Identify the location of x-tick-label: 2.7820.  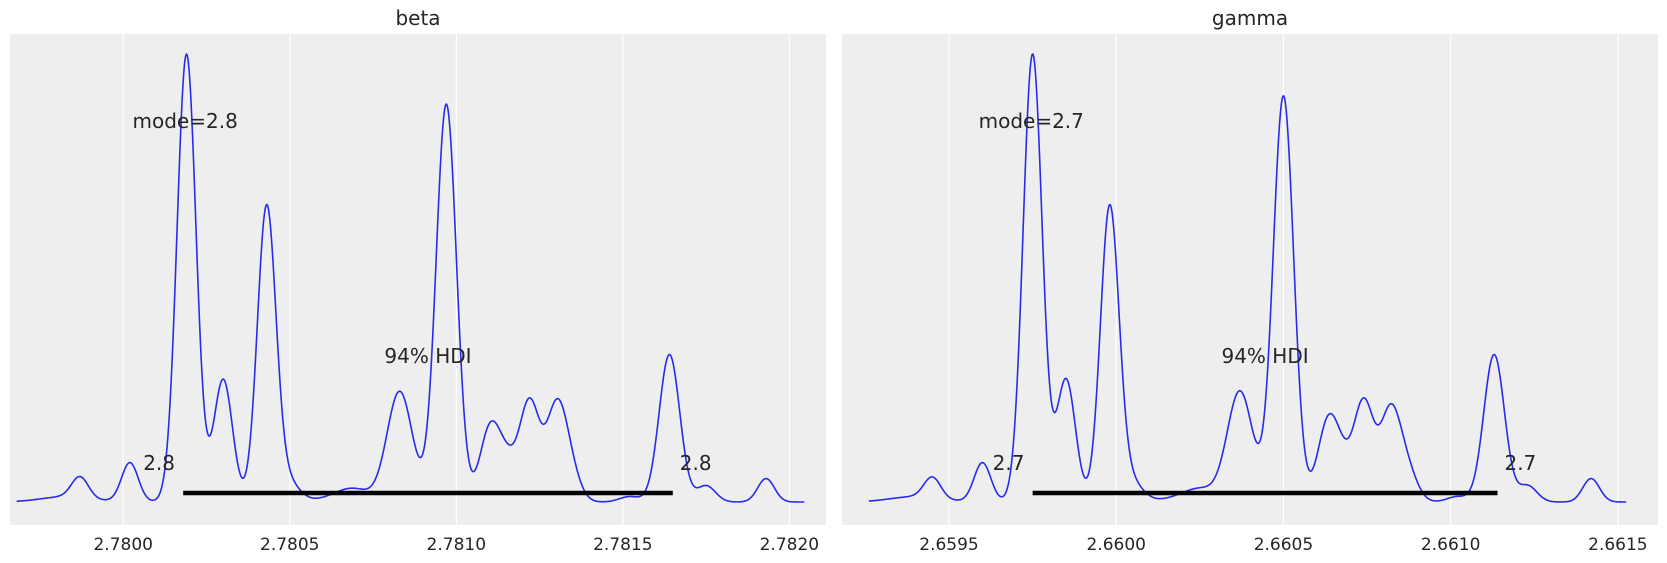
(789, 545).